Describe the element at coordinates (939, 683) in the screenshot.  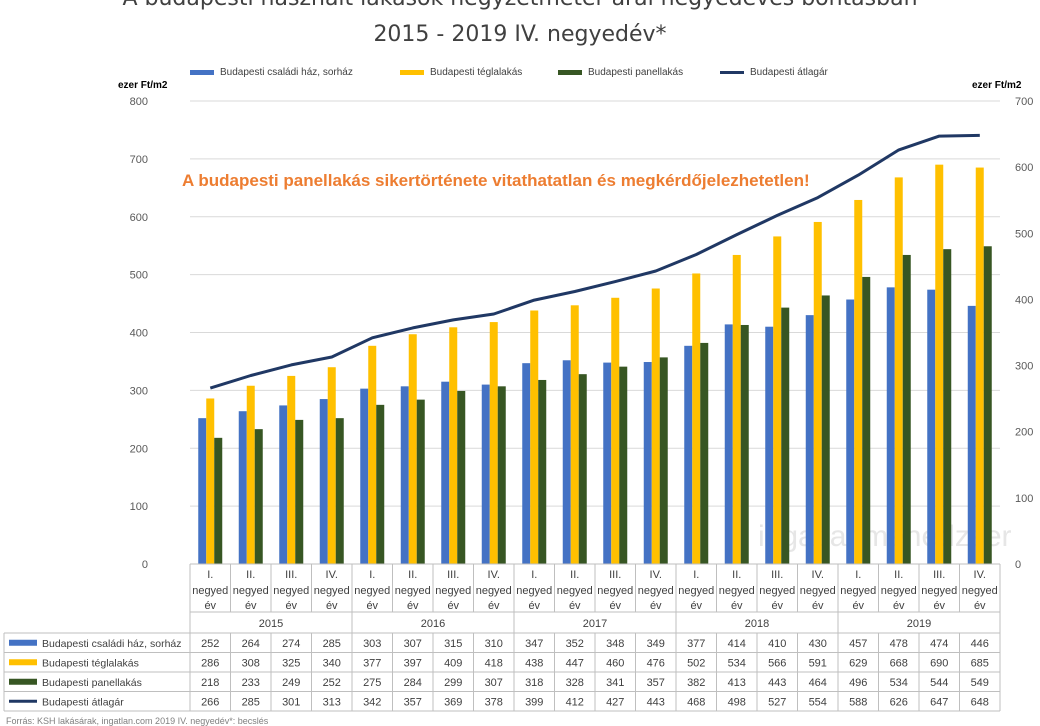
I see `table-value: 544` at that location.